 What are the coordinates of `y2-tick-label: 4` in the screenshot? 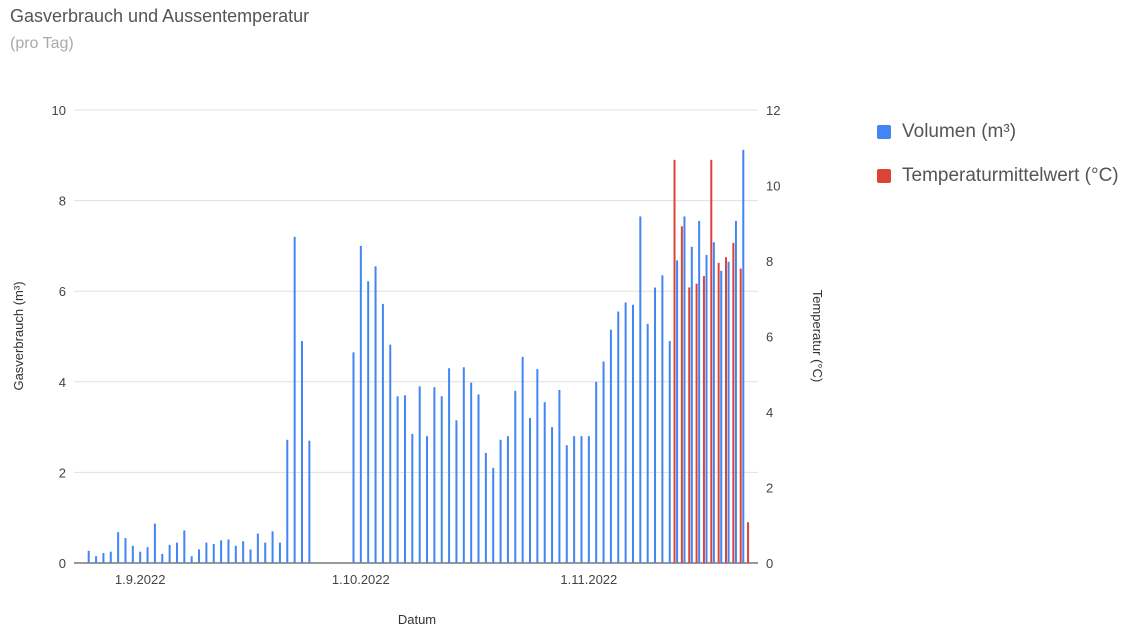 It's located at (769, 412).